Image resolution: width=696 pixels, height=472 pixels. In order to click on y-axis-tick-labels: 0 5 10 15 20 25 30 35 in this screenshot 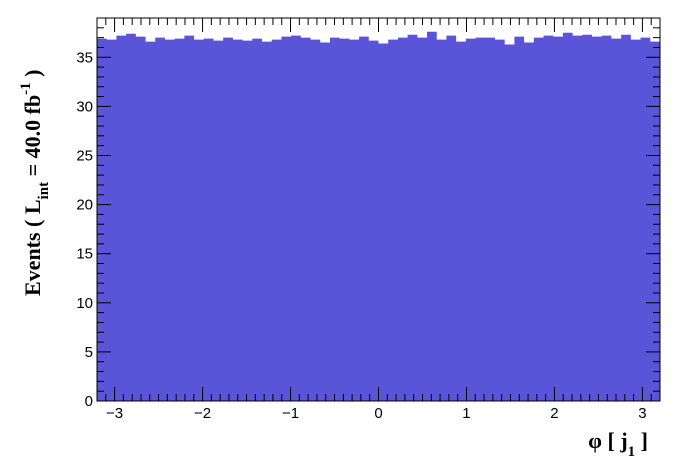, I will do `click(84, 229)`.